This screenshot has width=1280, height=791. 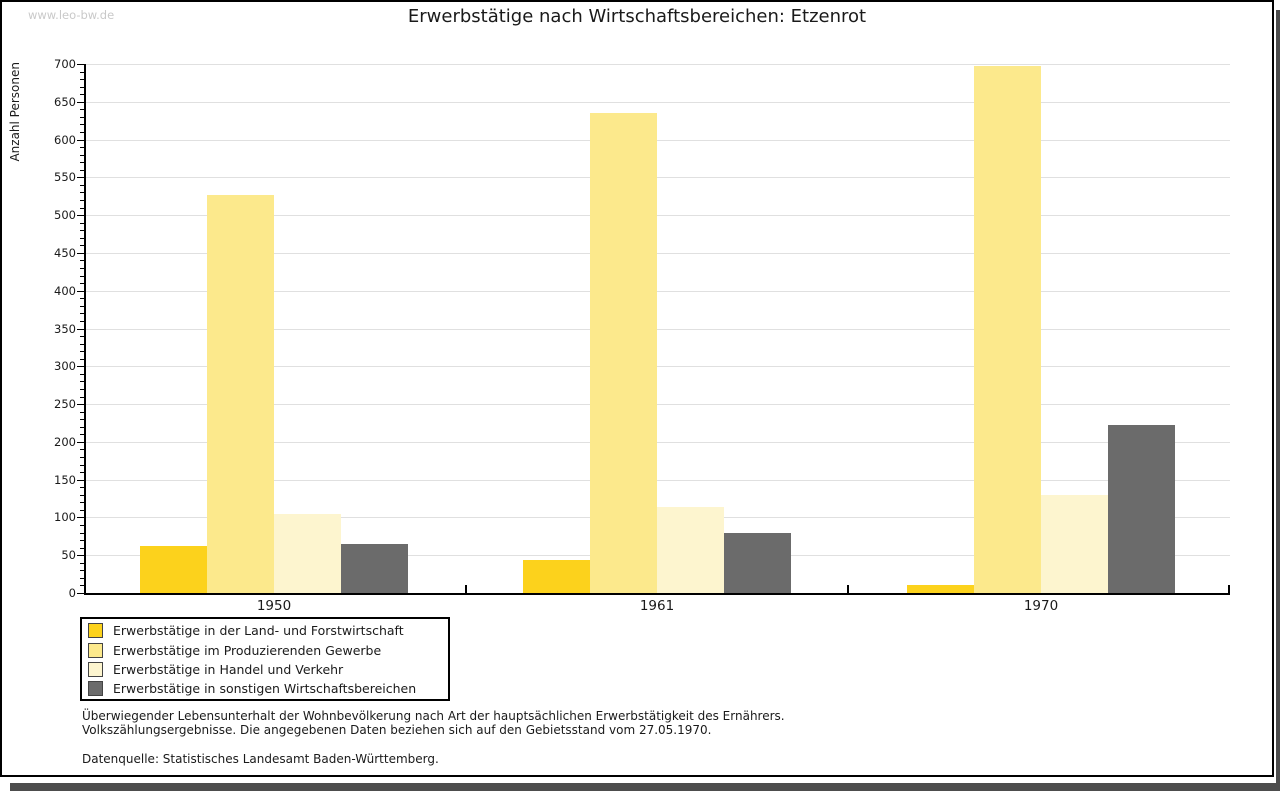 What do you see at coordinates (645, 787) in the screenshot?
I see `drop-shadow-bottom` at bounding box center [645, 787].